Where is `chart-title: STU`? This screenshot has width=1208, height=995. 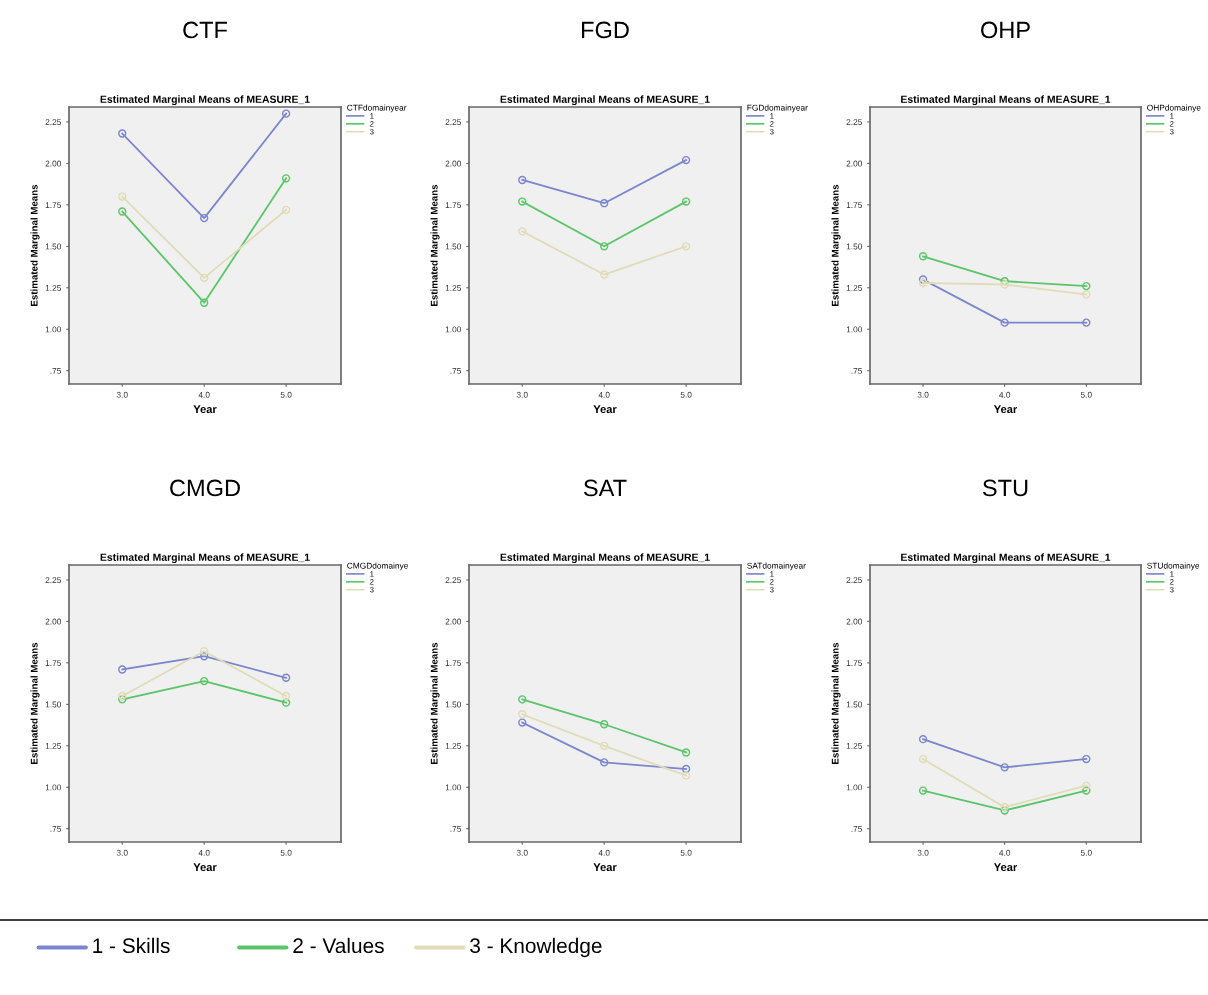 chart-title: STU is located at coordinates (1005, 488).